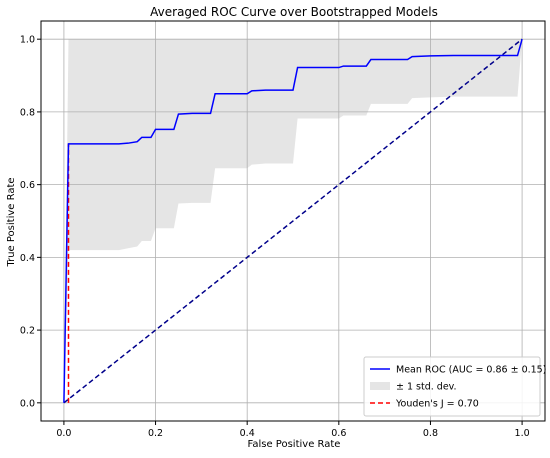 This screenshot has width=550, height=458. What do you see at coordinates (380, 386) in the screenshot?
I see `legend-swatch-band` at bounding box center [380, 386].